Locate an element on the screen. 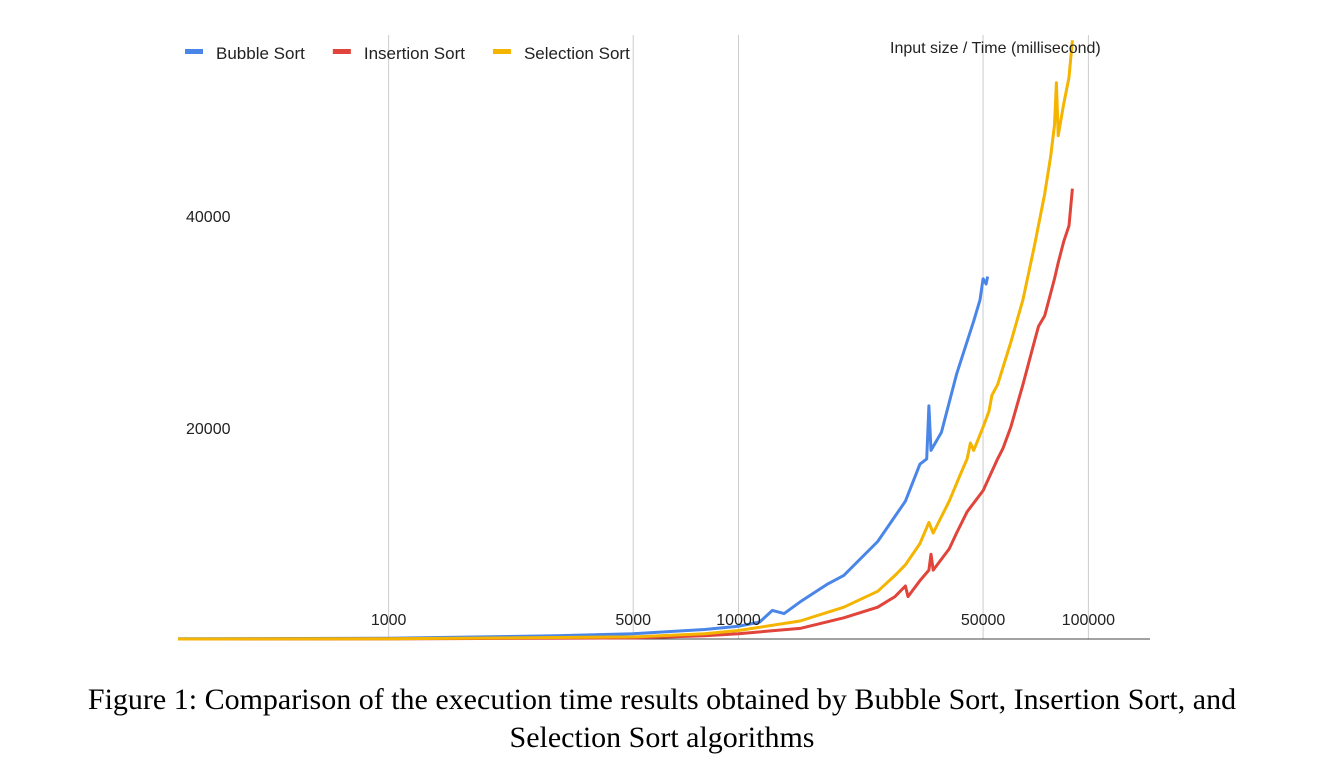 This screenshot has height=772, width=1324. y-tick-label: 20000 is located at coordinates (208, 429).